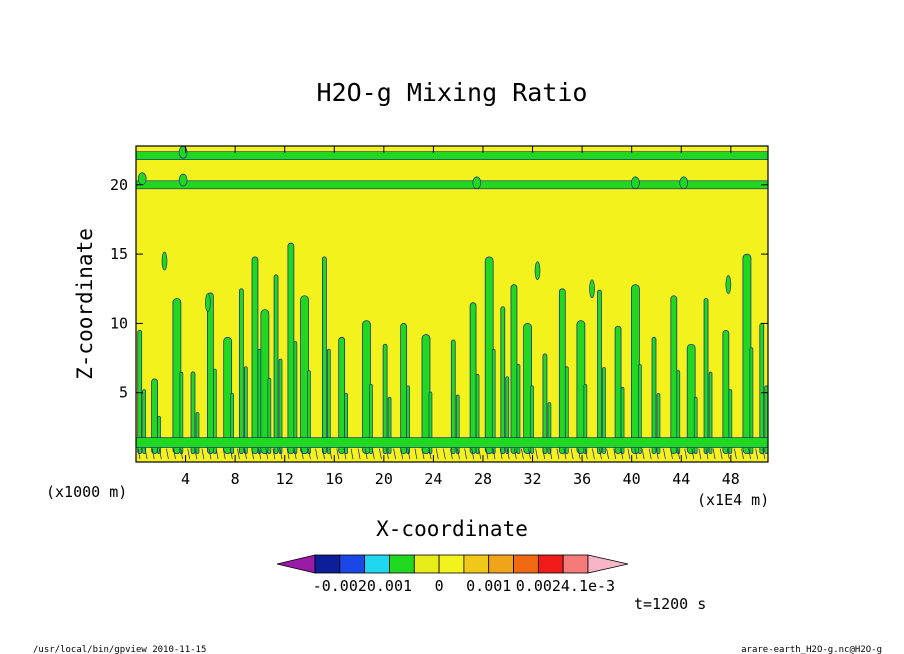  I want to click on footer-right: arare-earth_H2O-g.nc@H2O-g, so click(811, 649).